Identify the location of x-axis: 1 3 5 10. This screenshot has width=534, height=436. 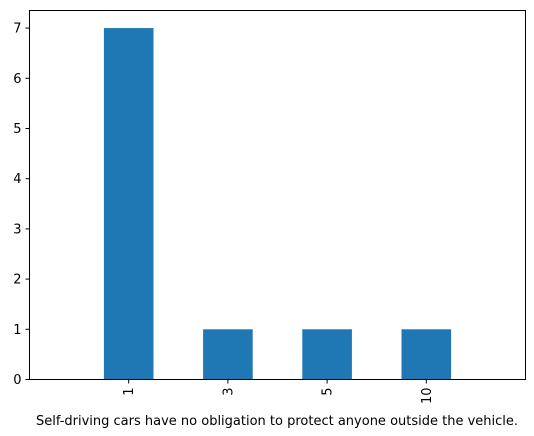
(278, 392).